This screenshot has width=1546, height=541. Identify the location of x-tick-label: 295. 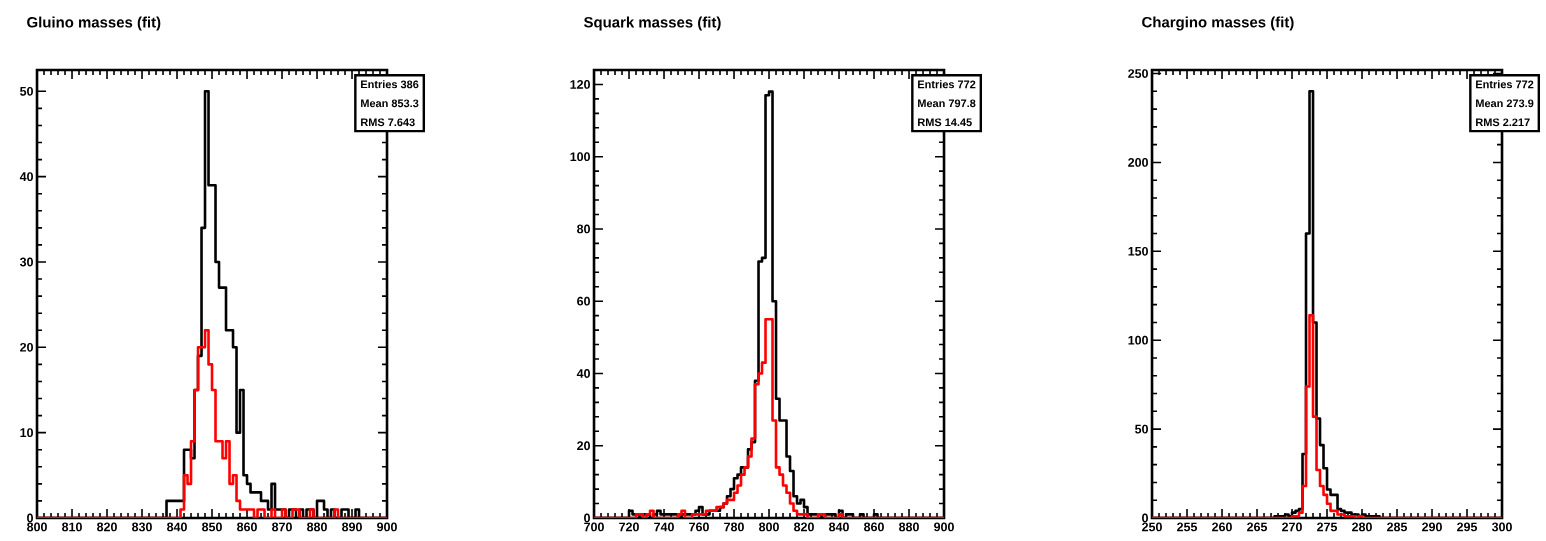
(1467, 527).